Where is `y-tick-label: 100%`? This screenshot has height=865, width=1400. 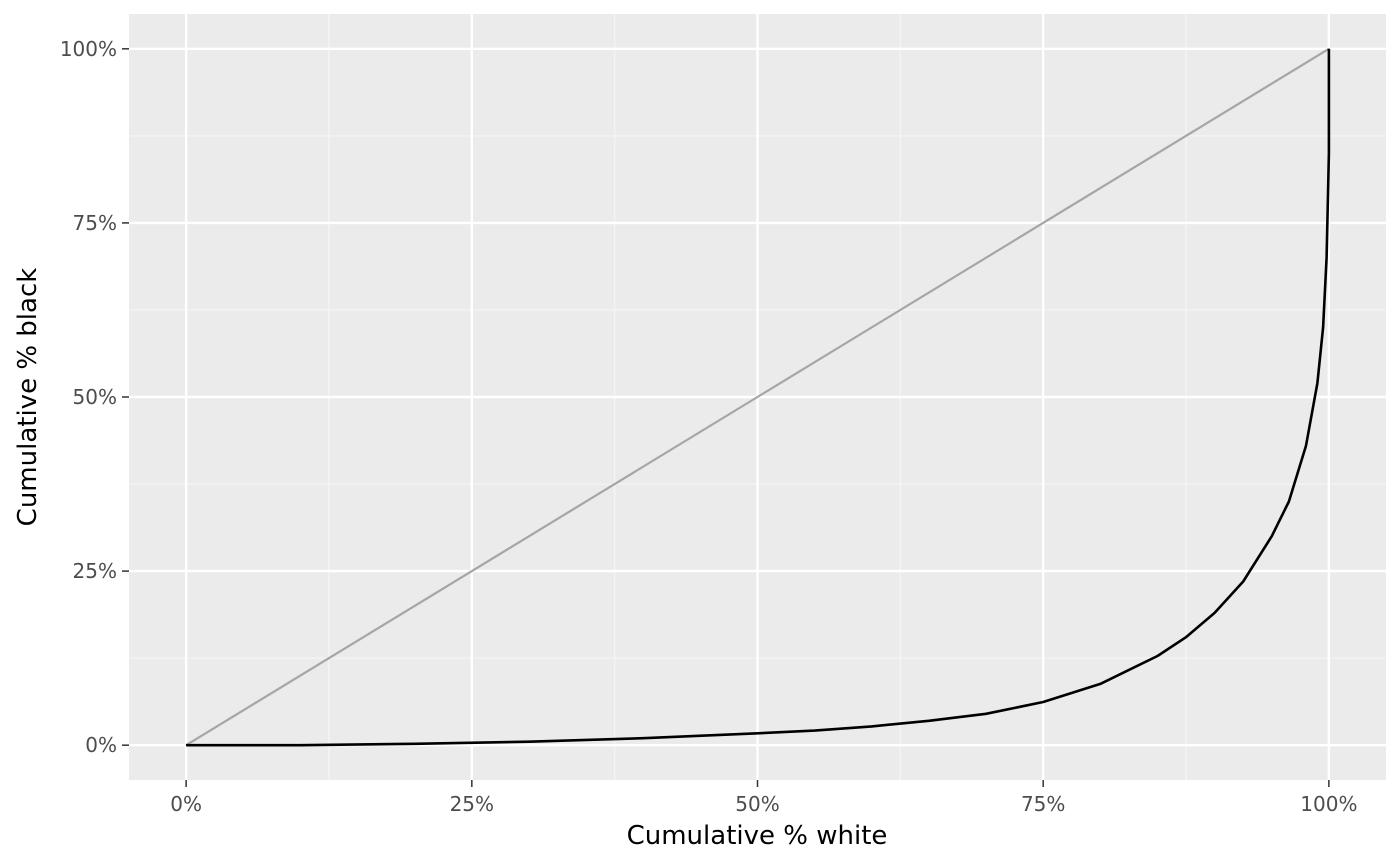
y-tick-label: 100% is located at coordinates (88, 49).